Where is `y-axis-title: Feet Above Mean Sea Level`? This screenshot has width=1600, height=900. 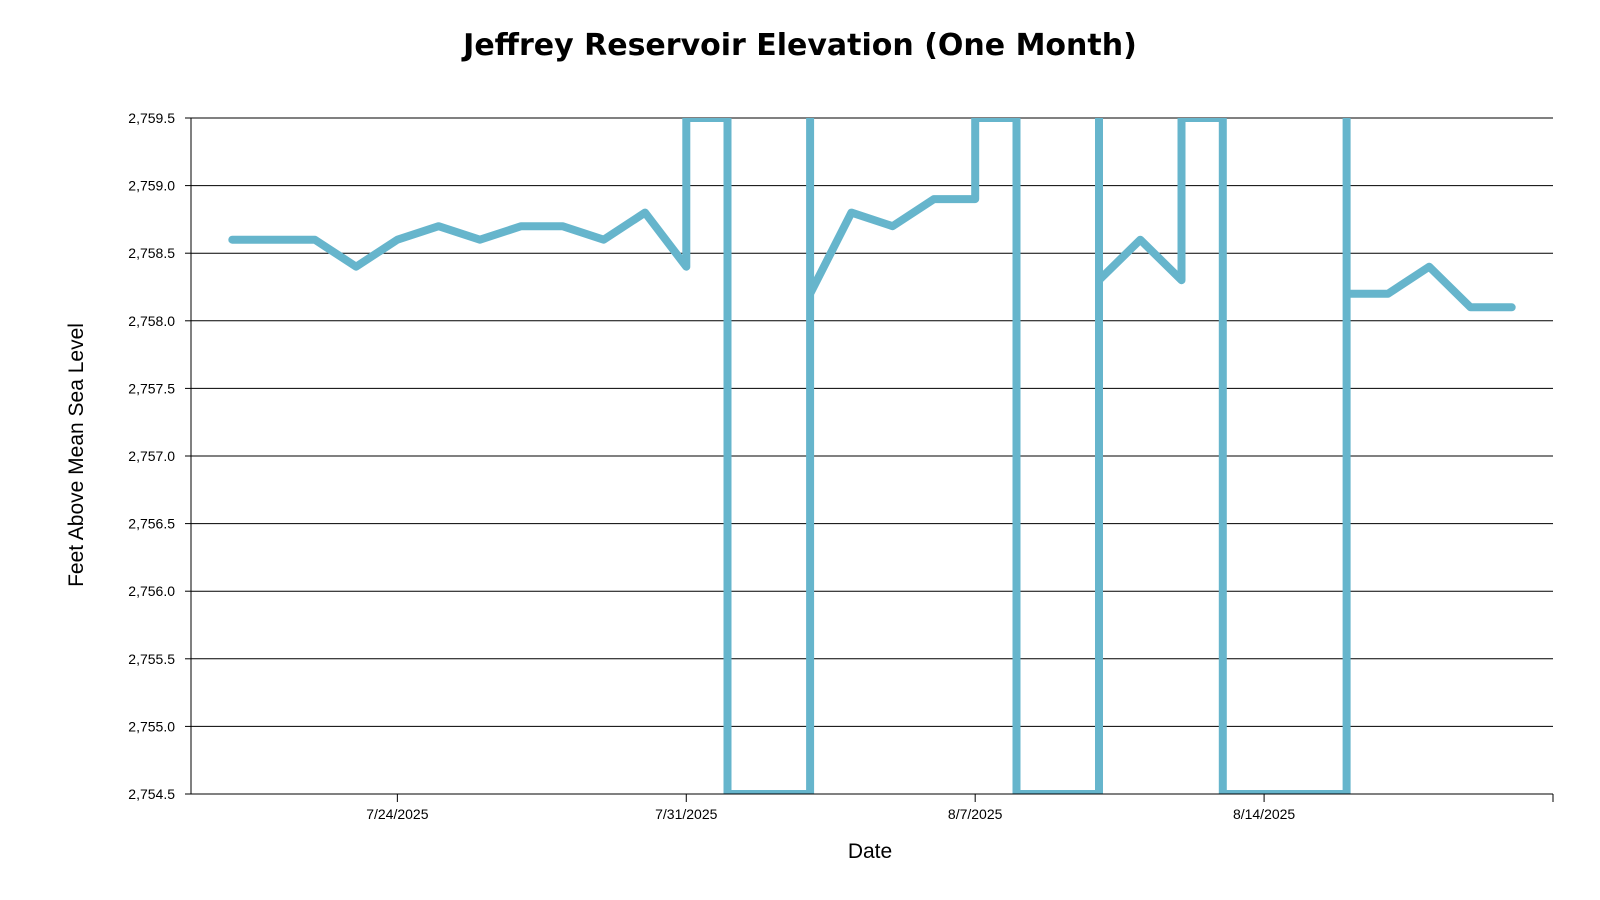
y-axis-title: Feet Above Mean Sea Level is located at coordinates (76, 455).